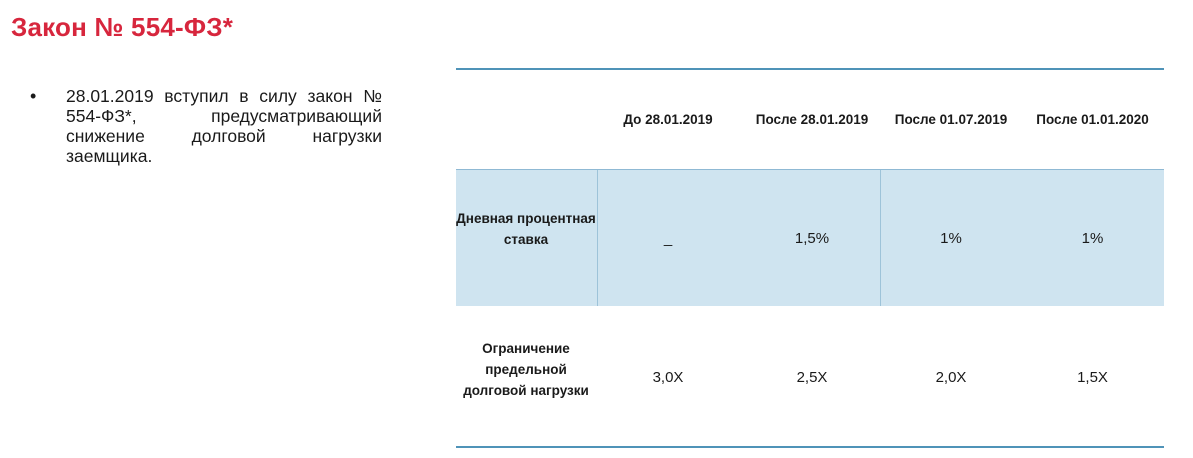 This screenshot has height=458, width=1193. Describe the element at coordinates (668, 119) in the screenshot. I see `column-header-before-2019-01-28: До 28.01.2019` at that location.